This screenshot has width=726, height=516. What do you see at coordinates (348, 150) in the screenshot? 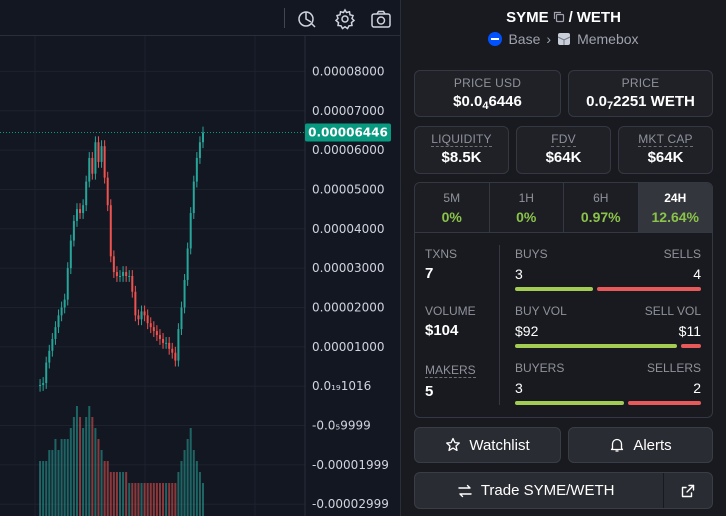
I see `price-axis-label: 0.00006000` at bounding box center [348, 150].